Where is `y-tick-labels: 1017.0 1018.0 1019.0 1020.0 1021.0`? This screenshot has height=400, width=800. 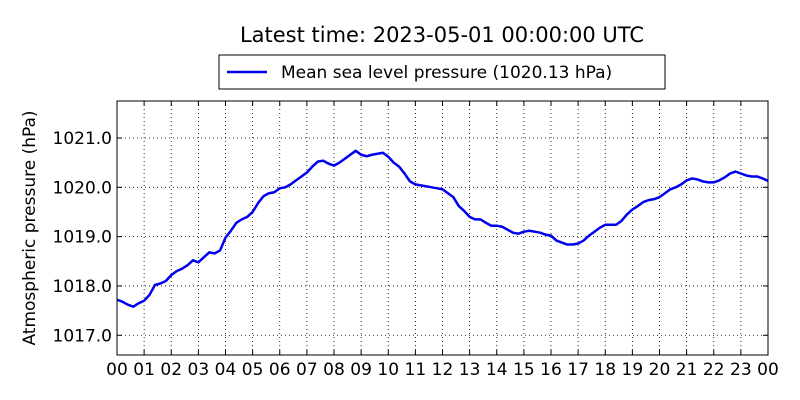
y-tick-labels: 1017.0 1018.0 1019.0 1020.0 1021.0 is located at coordinates (82, 237).